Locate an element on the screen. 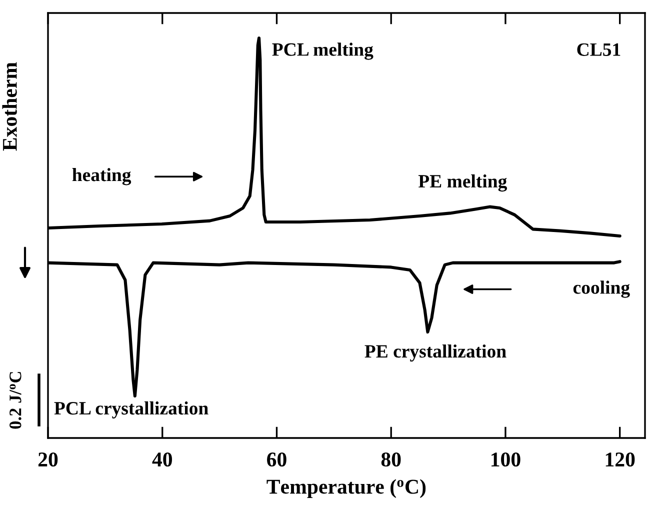 Image resolution: width=649 pixels, height=508 pixels. x-tick-label: 120 is located at coordinates (620, 459).